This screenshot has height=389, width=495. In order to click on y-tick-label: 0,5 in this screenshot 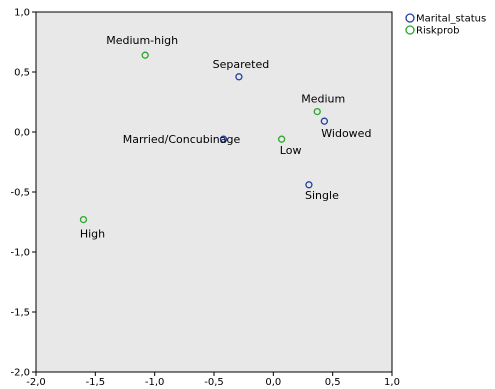, I will do `click(22, 73)`.